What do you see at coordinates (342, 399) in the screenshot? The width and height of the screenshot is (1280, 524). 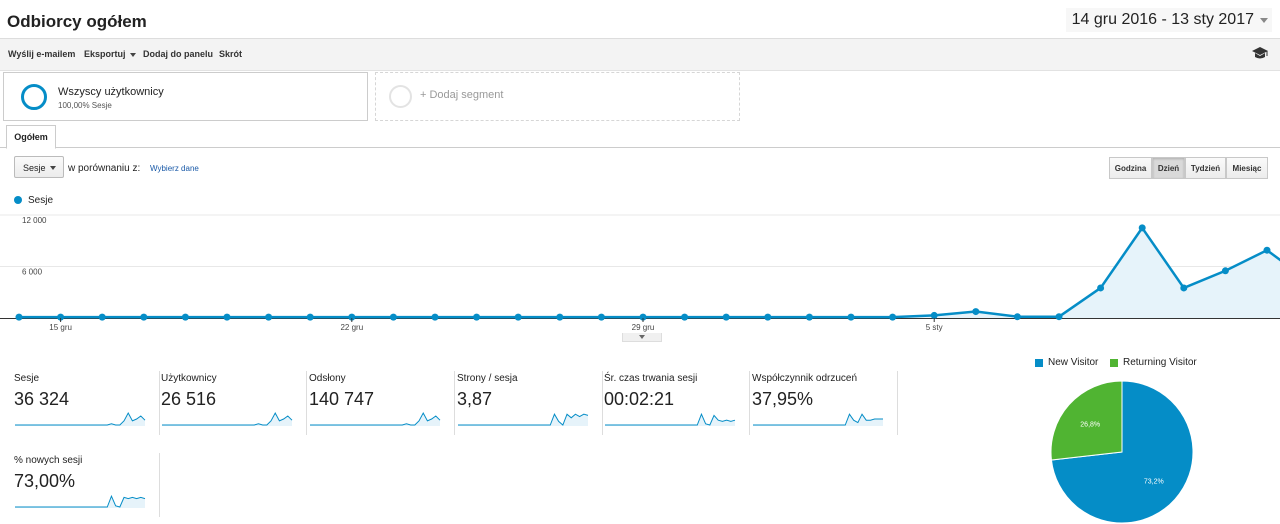 I see `scorecard-value: 140 747` at bounding box center [342, 399].